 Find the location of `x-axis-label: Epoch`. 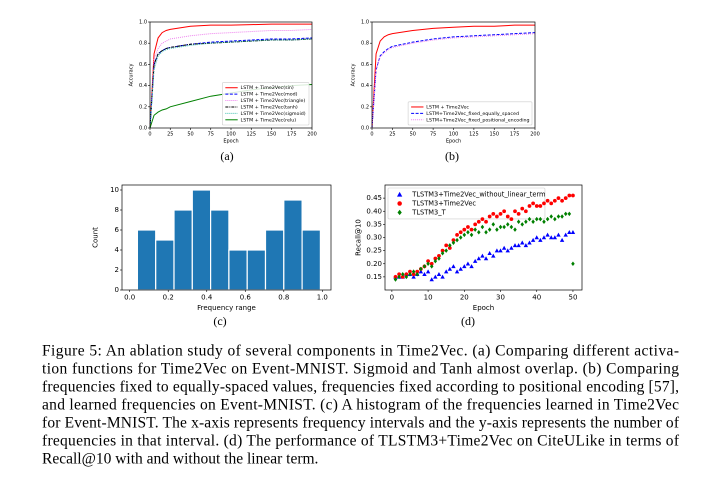

x-axis-label: Epoch is located at coordinates (230, 142).